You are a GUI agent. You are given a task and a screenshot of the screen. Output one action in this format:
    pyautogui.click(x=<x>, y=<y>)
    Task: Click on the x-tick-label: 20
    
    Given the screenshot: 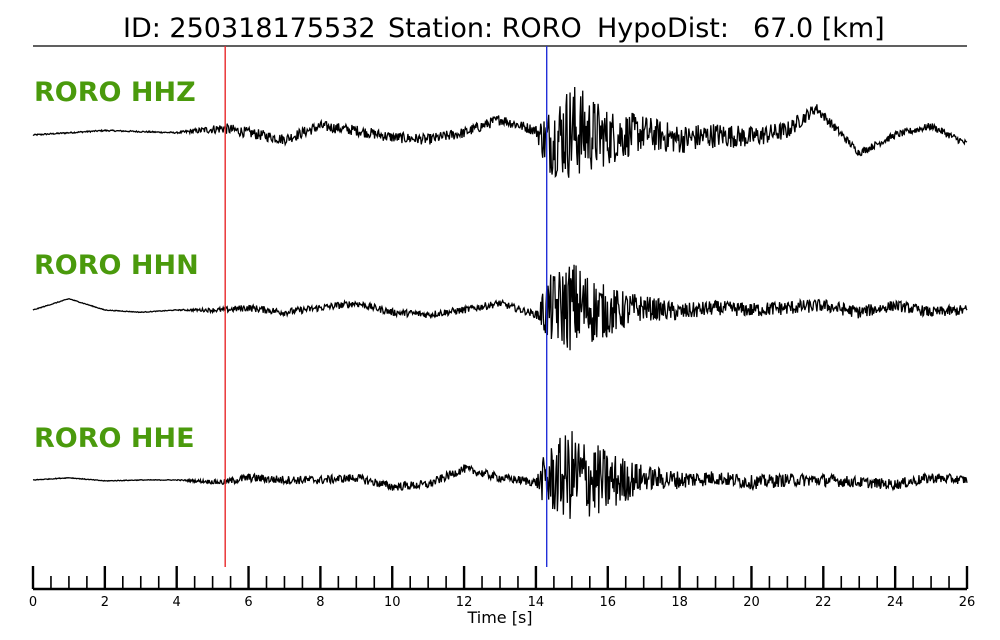 What is the action you would take?
    pyautogui.click(x=751, y=602)
    